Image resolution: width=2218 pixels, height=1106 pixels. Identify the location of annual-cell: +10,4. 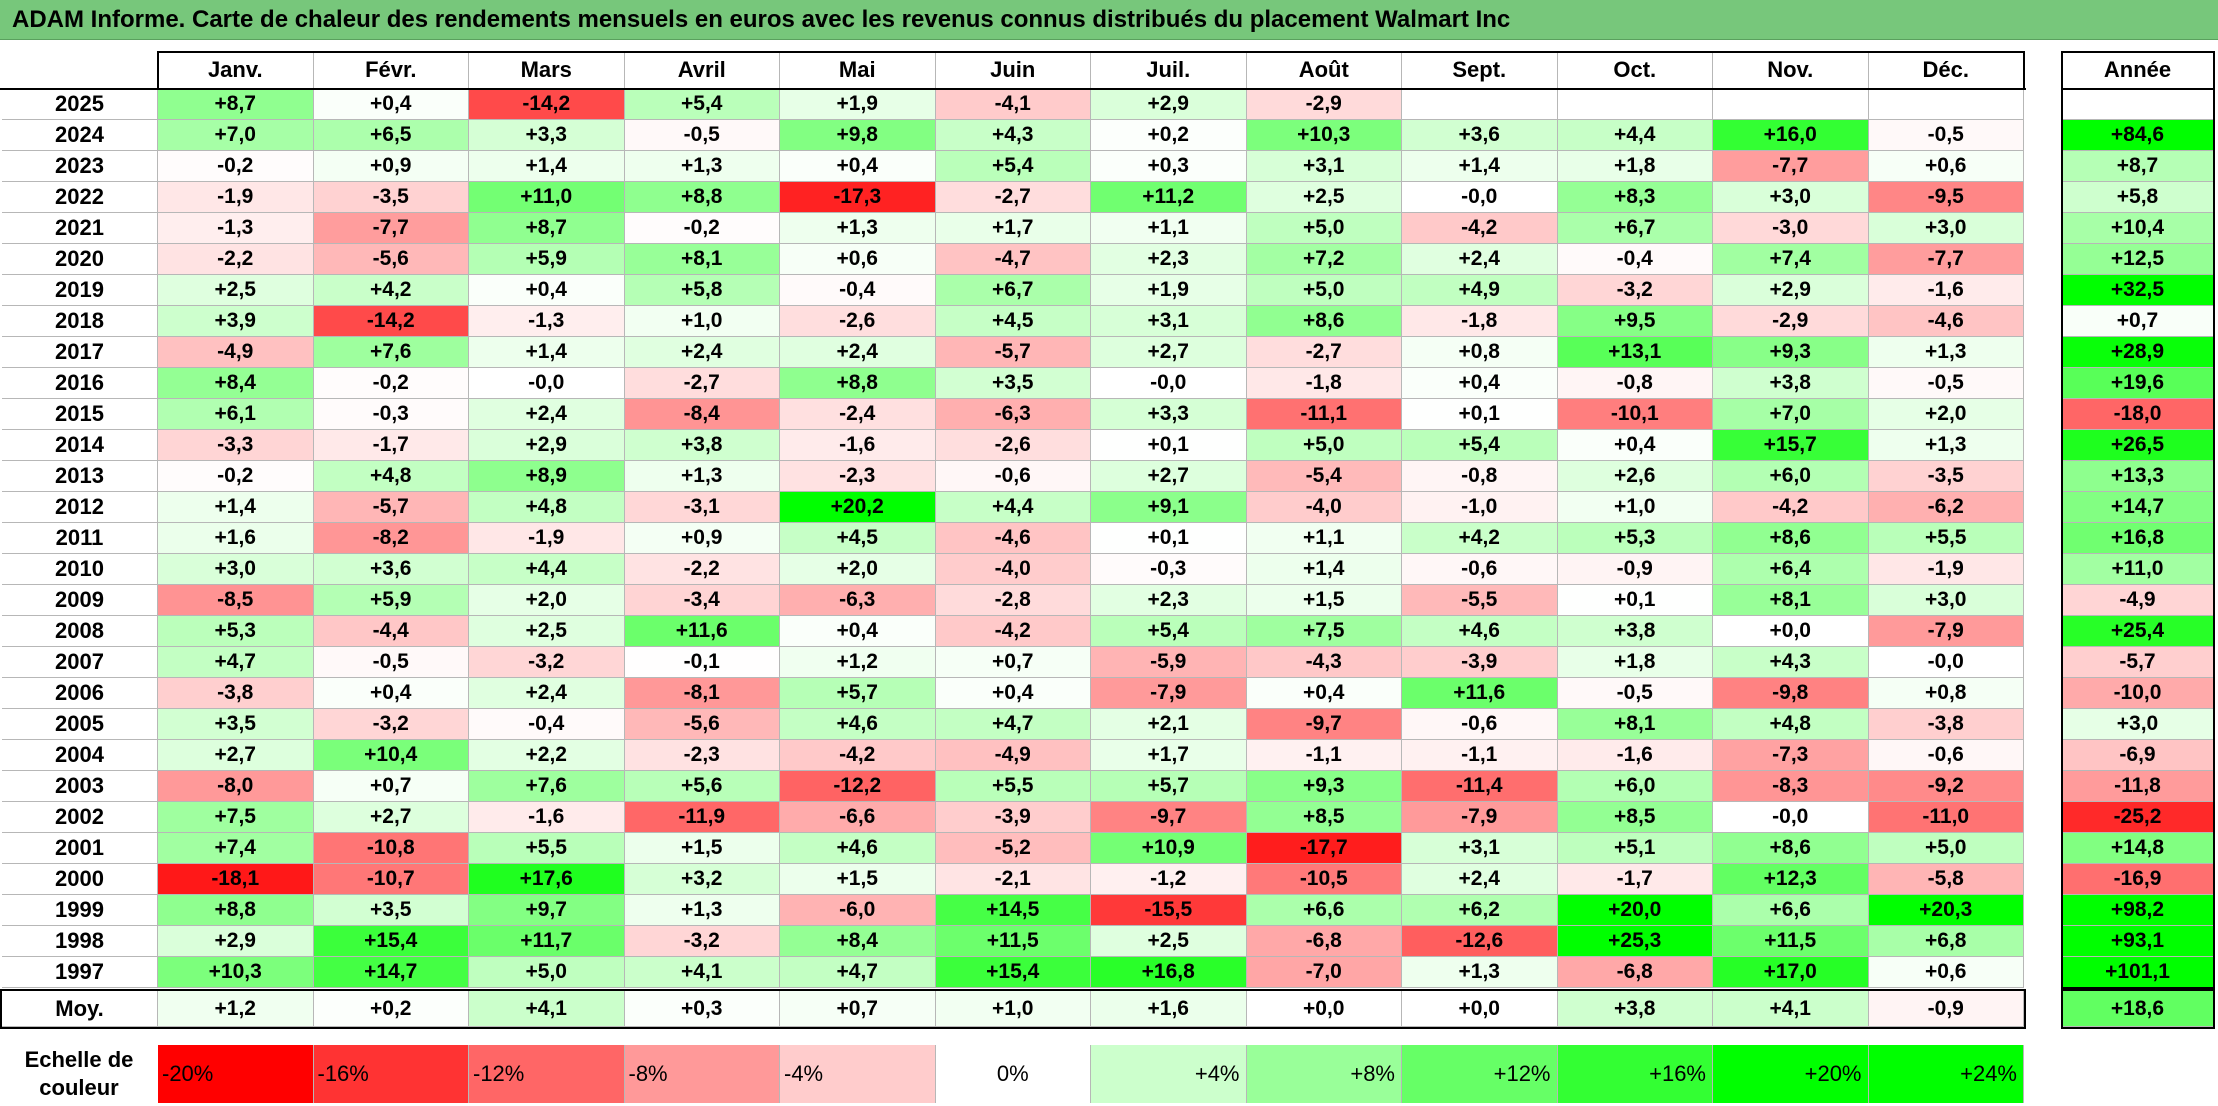
(2138, 228).